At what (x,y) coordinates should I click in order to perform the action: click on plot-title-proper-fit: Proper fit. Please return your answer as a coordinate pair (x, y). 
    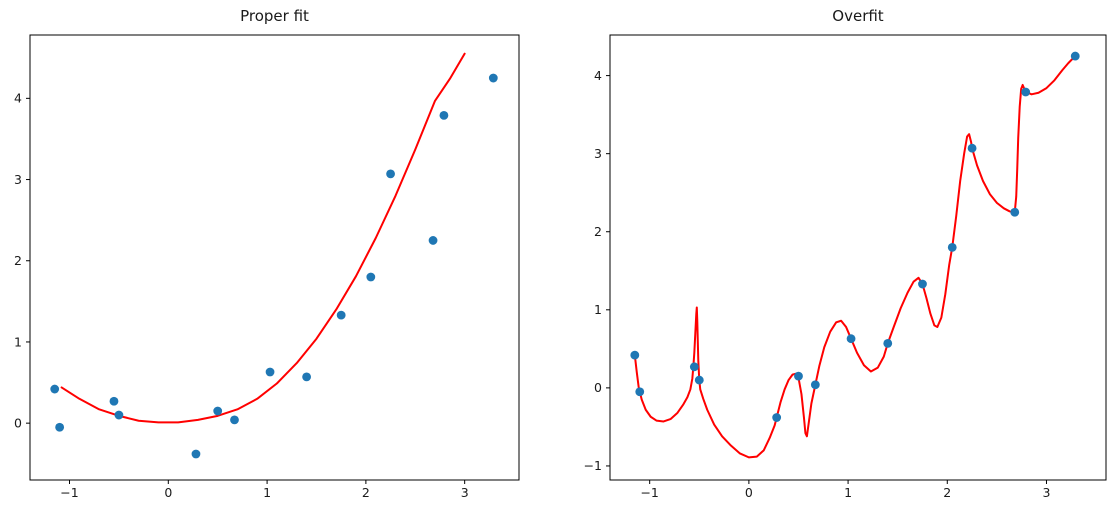
    Looking at the image, I should click on (274, 16).